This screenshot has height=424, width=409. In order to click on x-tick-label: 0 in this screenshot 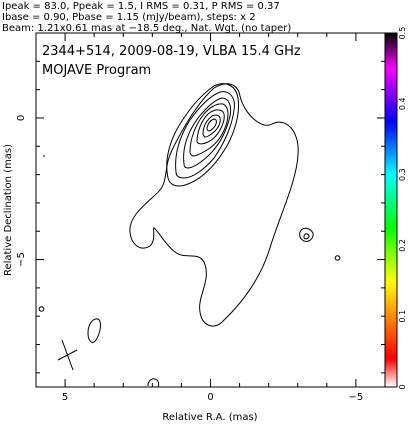, I will do `click(210, 397)`.